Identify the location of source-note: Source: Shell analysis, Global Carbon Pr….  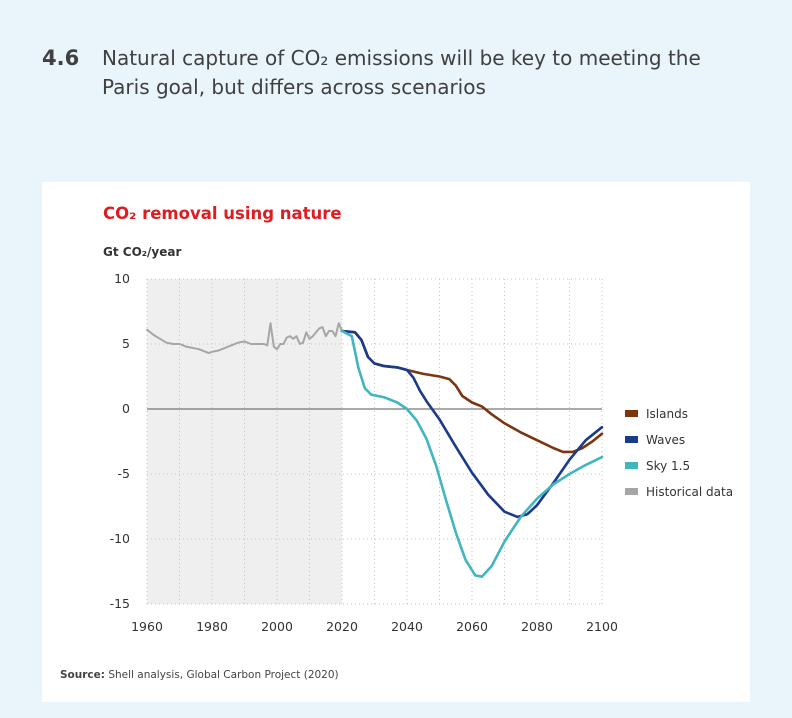
(199, 675).